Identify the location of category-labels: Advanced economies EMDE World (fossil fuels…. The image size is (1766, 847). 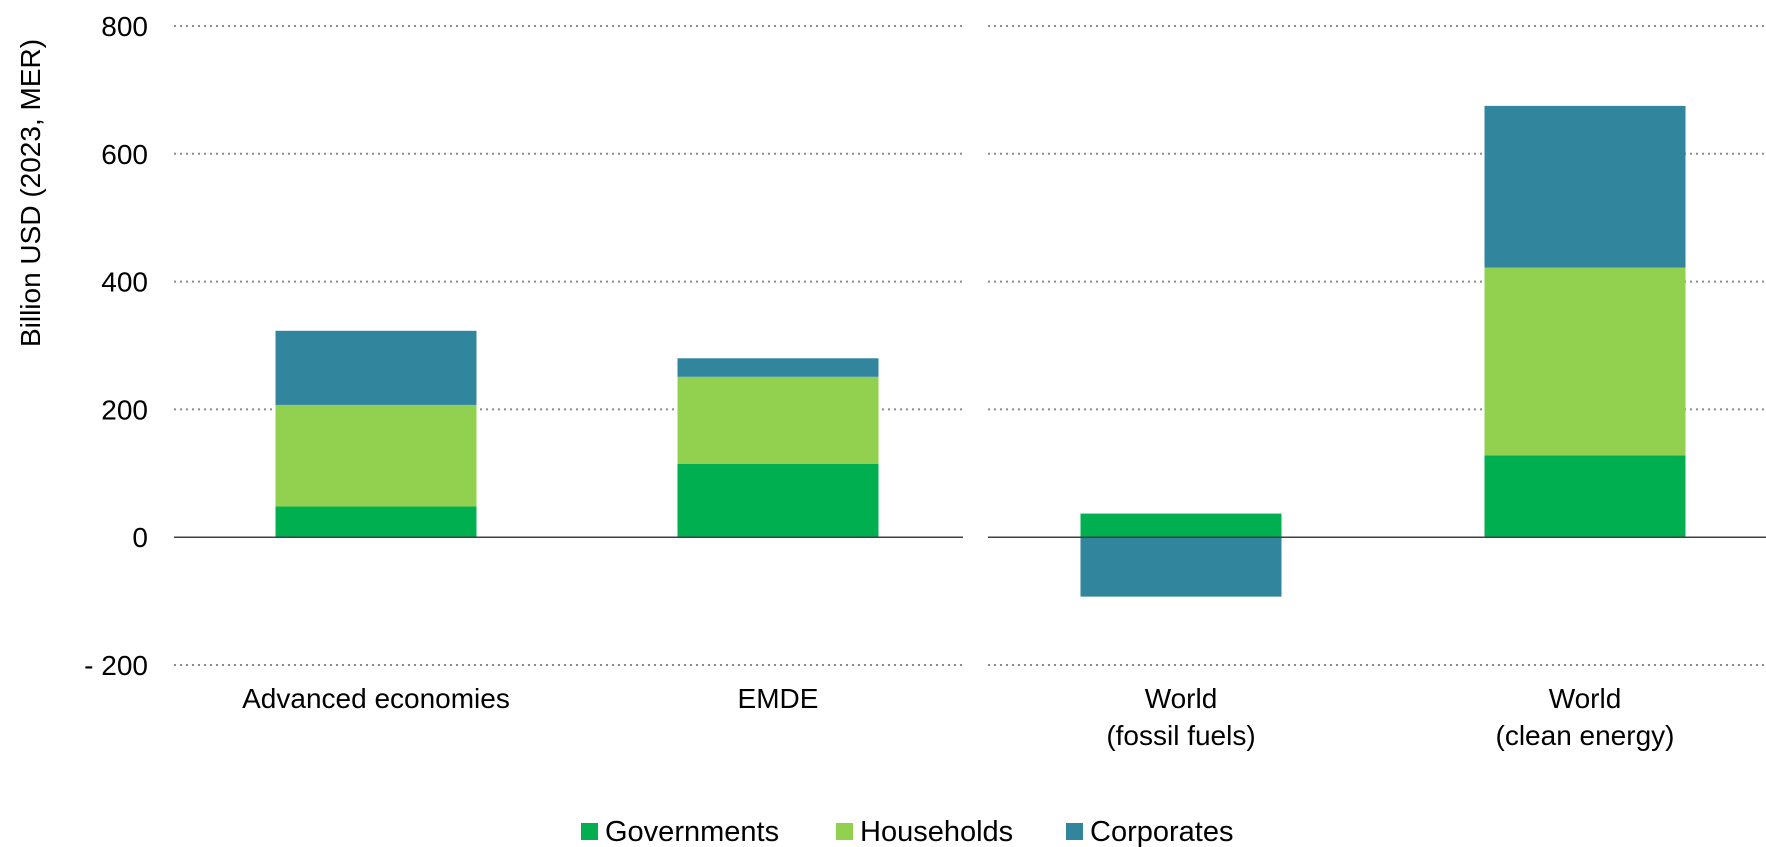
(958, 717).